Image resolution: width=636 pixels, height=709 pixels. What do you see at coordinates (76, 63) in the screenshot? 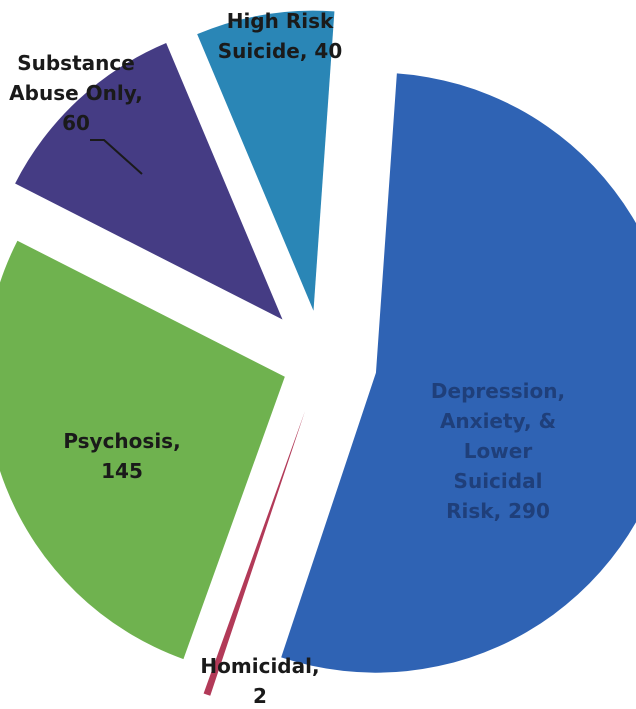
I see `label-line: Substance` at bounding box center [76, 63].